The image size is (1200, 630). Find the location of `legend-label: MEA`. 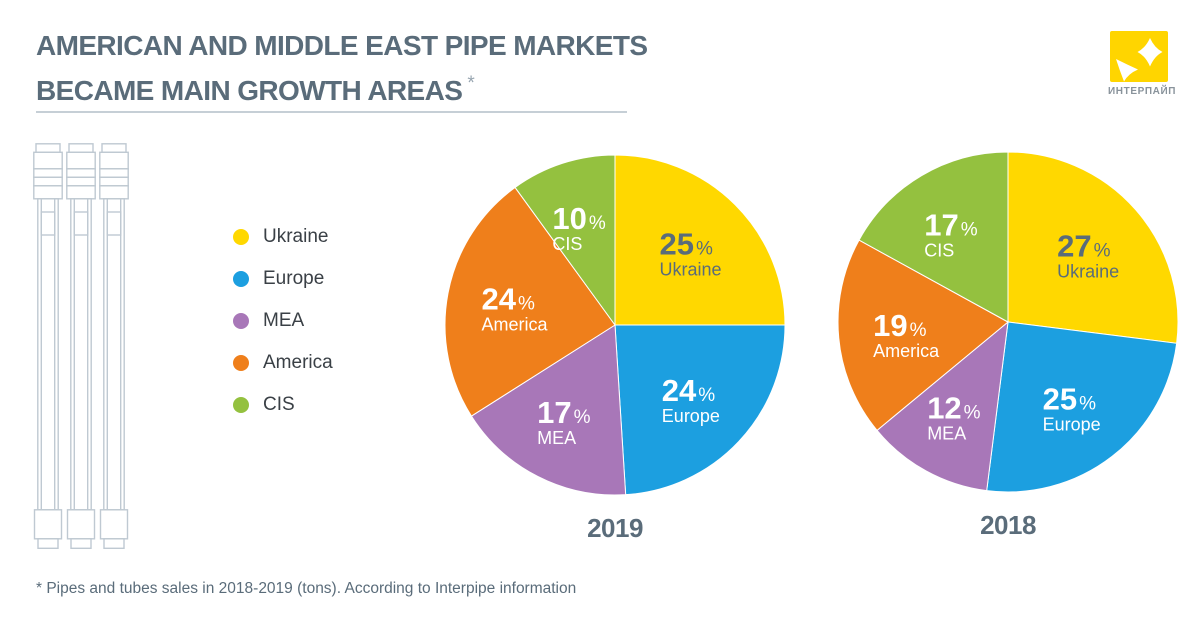

legend-label: MEA is located at coordinates (284, 320).